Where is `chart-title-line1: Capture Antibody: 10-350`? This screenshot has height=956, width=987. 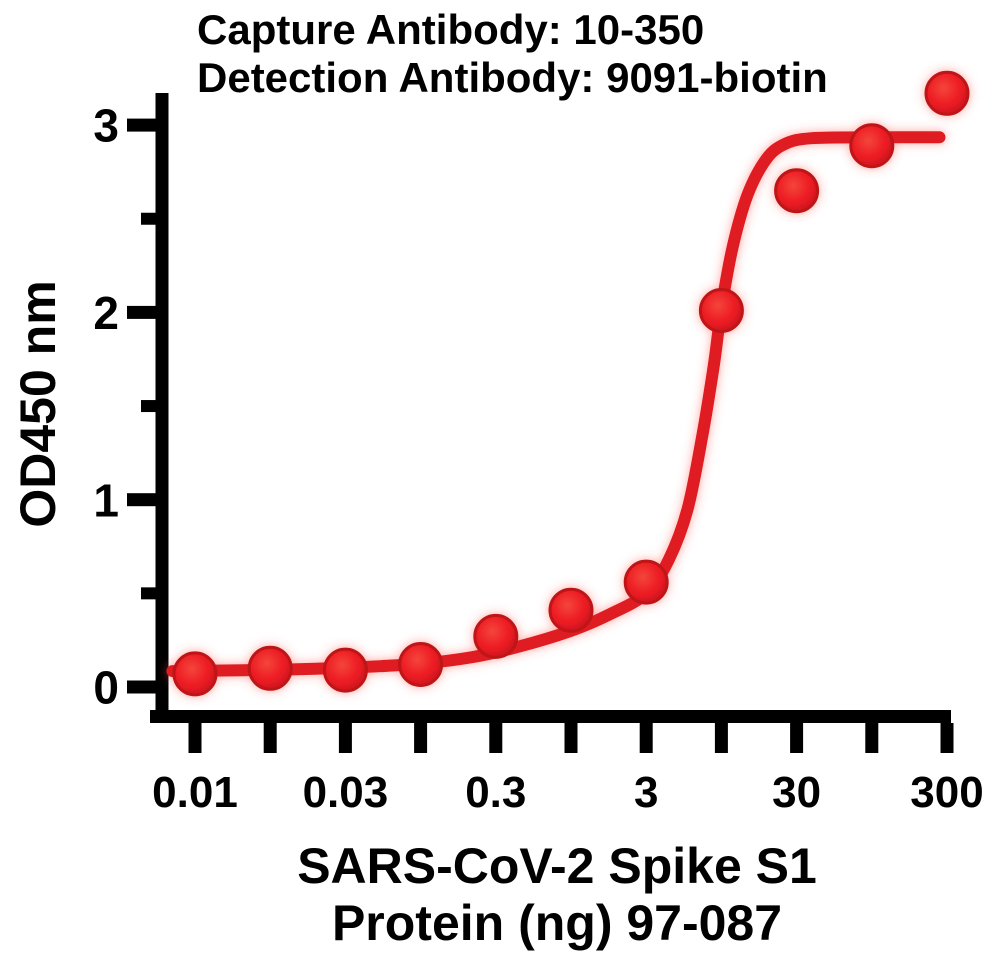 chart-title-line1: Capture Antibody: 10-350 is located at coordinates (451, 29).